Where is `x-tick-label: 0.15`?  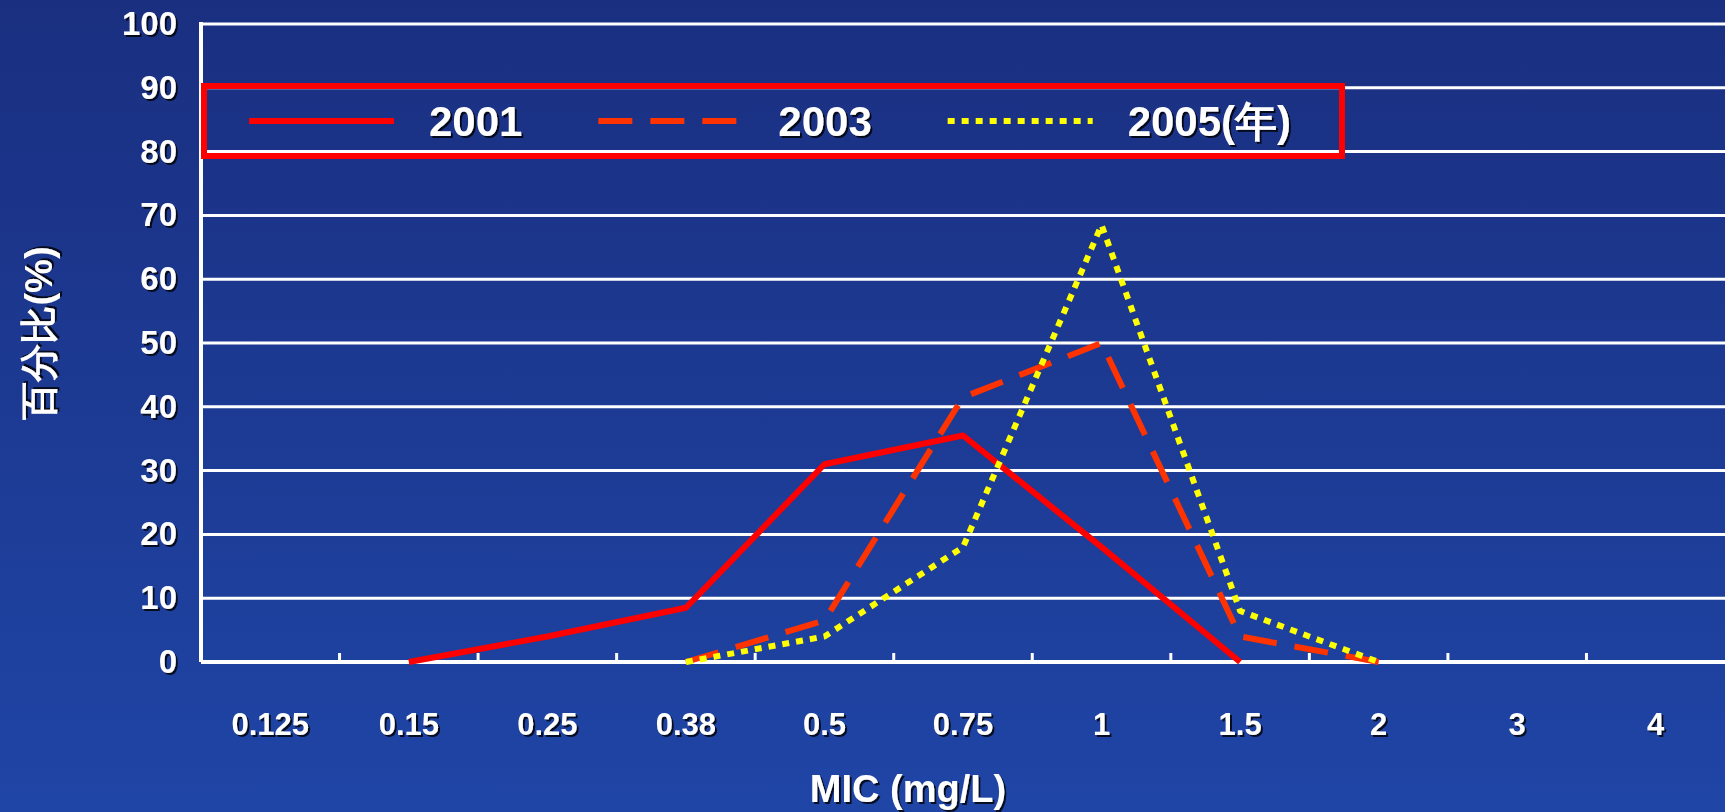 x-tick-label: 0.15 is located at coordinates (408, 724).